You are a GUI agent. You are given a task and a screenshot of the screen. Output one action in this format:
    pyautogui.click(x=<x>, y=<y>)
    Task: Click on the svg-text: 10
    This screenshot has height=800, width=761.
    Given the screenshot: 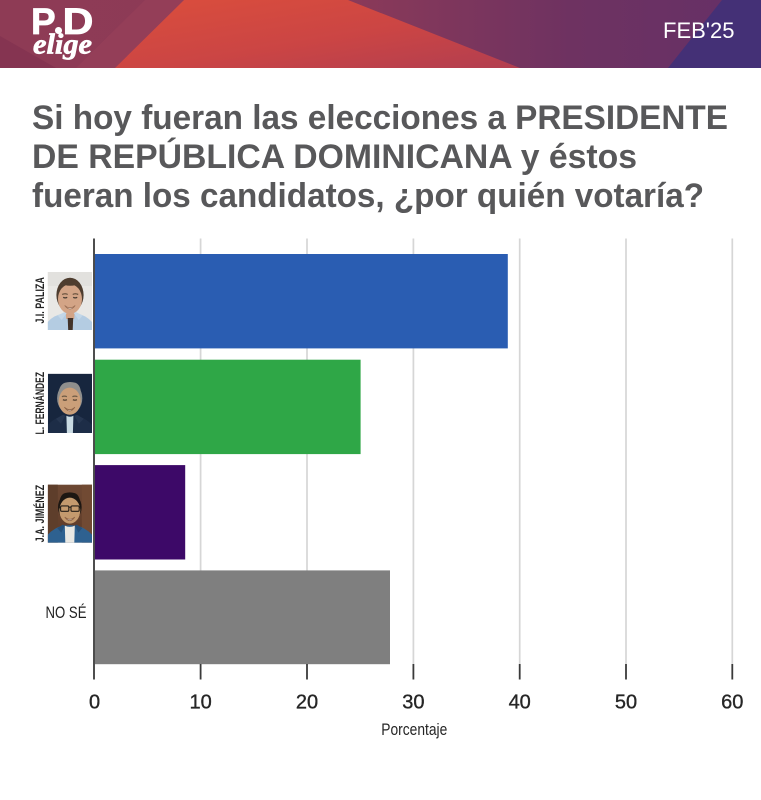 What is the action you would take?
    pyautogui.click(x=200, y=703)
    